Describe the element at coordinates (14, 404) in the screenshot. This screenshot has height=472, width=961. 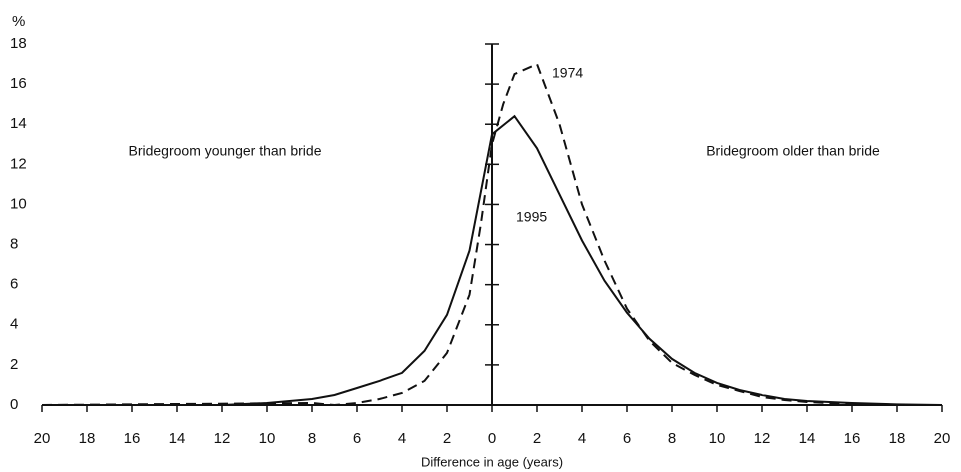
I see `y-tick-label: 0` at that location.